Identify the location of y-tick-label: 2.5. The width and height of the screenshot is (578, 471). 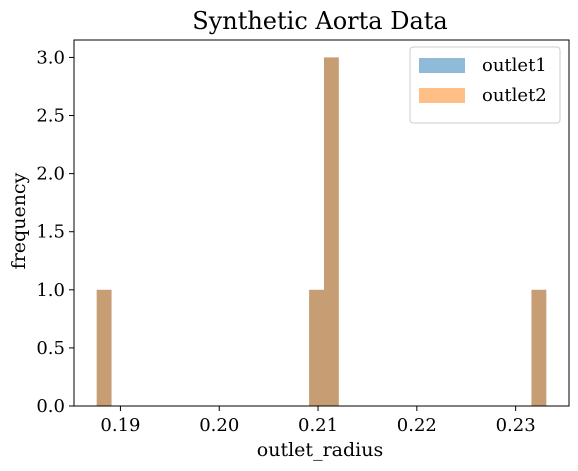
(50, 116).